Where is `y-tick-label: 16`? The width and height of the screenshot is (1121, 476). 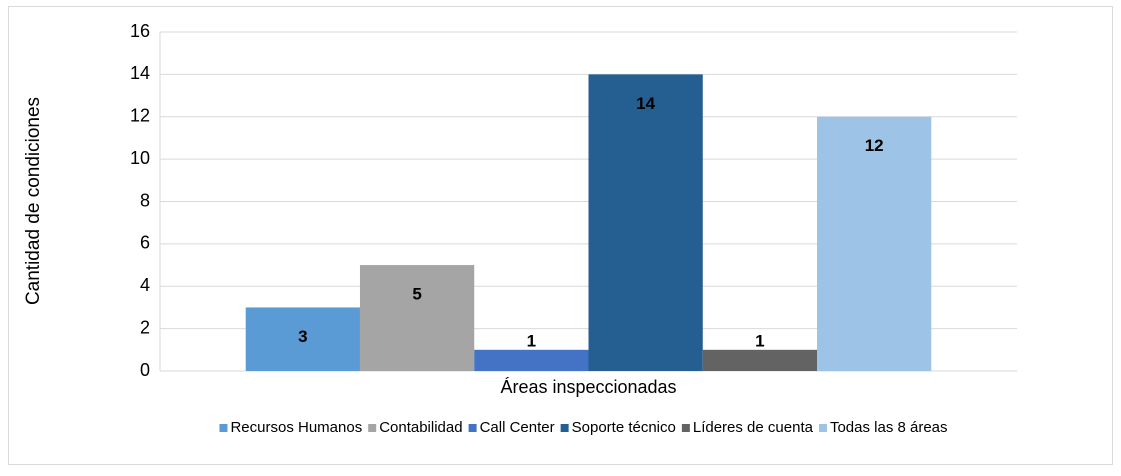 y-tick-label: 16 is located at coordinates (140, 31).